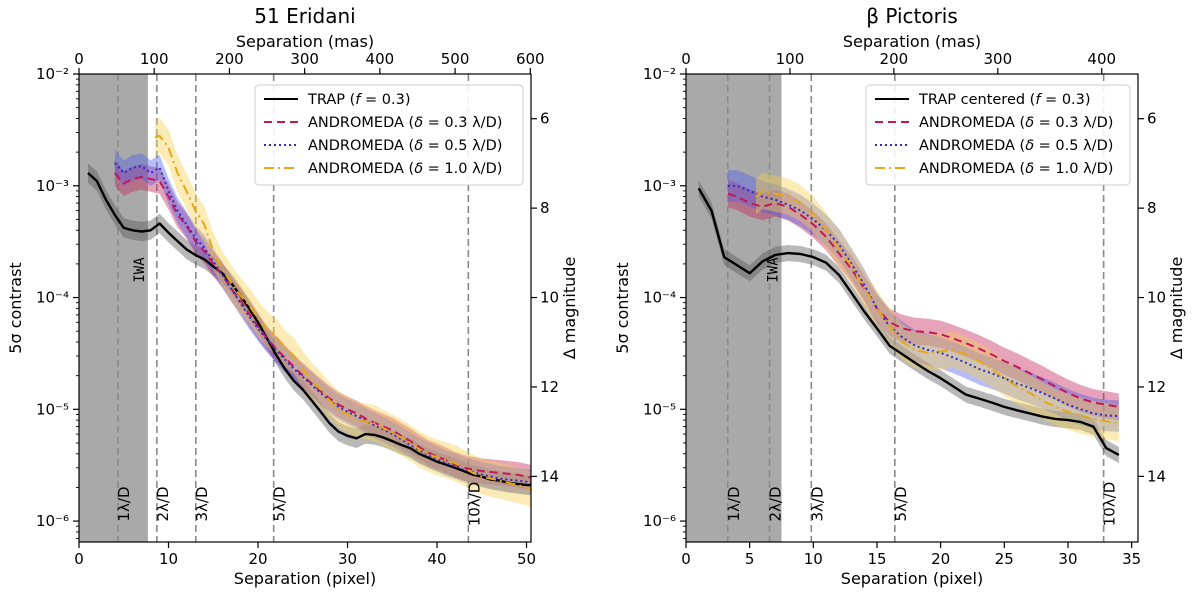  What do you see at coordinates (545, 208) in the screenshot?
I see `panel-0-mag-tick-label-1: 8` at bounding box center [545, 208].